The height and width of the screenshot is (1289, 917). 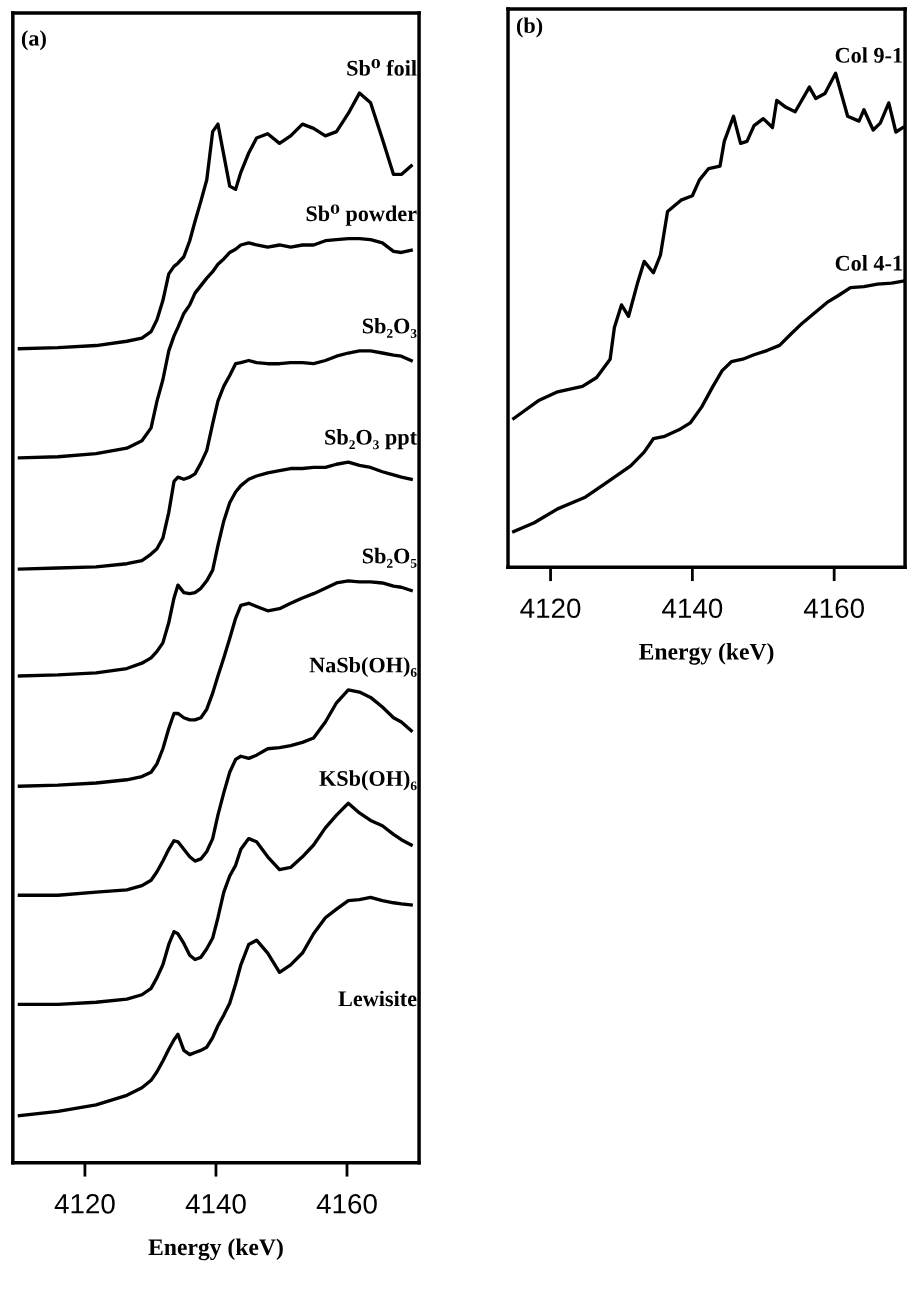 What do you see at coordinates (868, 55) in the screenshot?
I see `series-label: Col 9-1` at bounding box center [868, 55].